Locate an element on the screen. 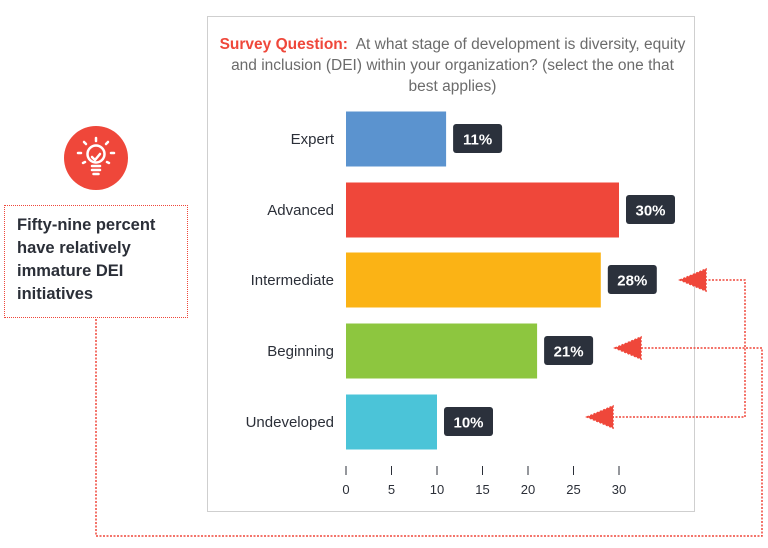 The width and height of the screenshot is (768, 548). data-label: 11% is located at coordinates (477, 140).